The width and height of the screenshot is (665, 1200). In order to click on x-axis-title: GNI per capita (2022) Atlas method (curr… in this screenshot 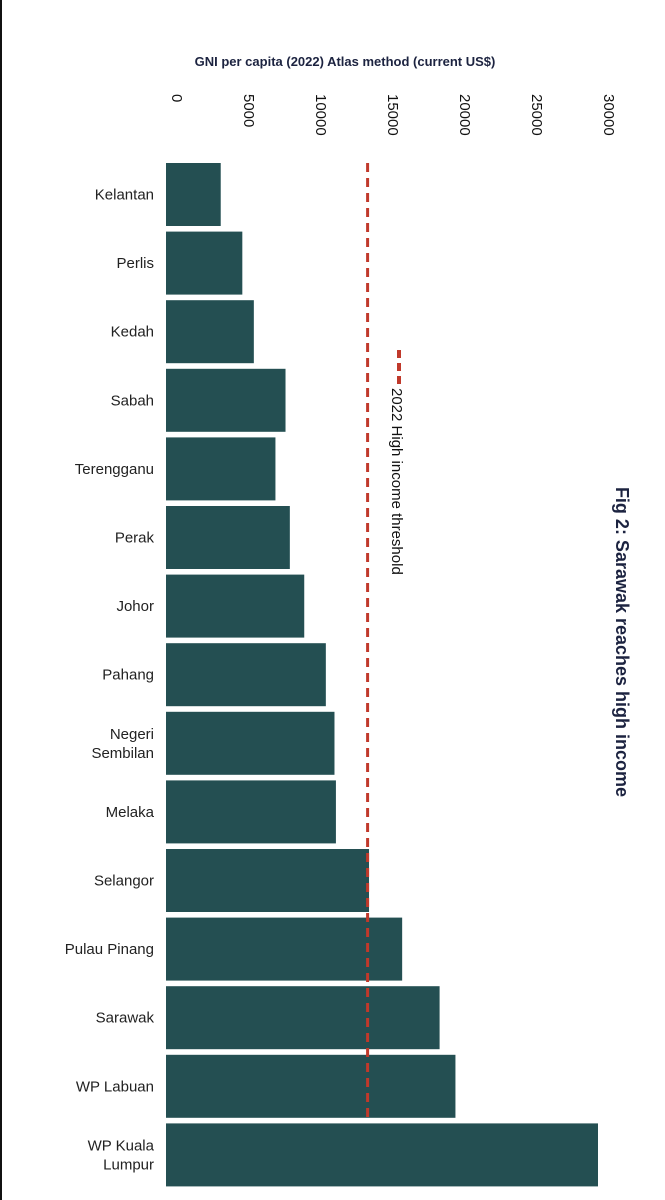, I will do `click(345, 61)`.